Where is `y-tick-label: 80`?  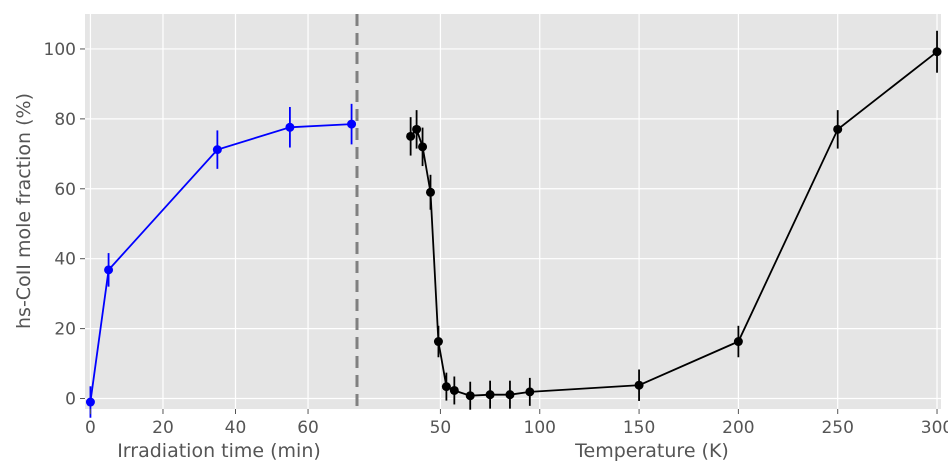 y-tick-label: 80 is located at coordinates (65, 120).